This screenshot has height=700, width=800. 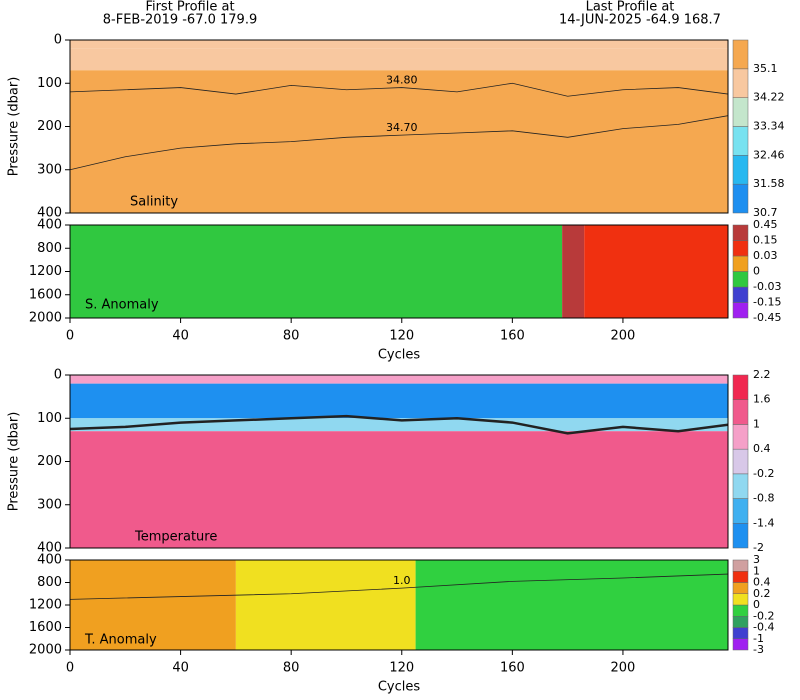 What do you see at coordinates (763, 522) in the screenshot?
I see `colorbar-label: -1.4` at bounding box center [763, 522].